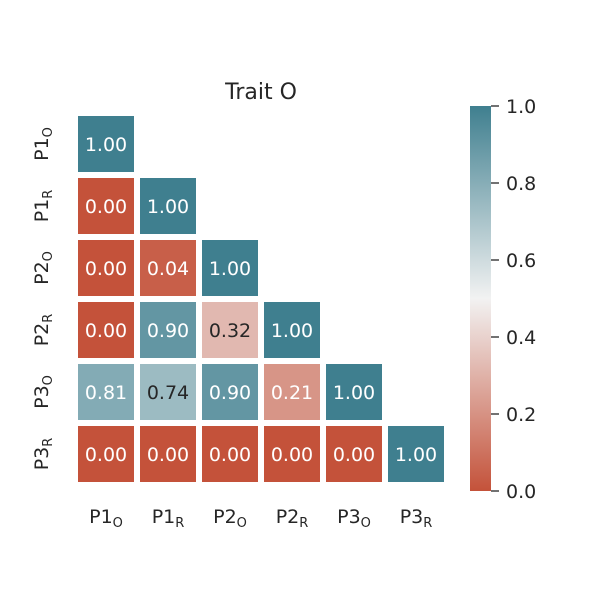  What do you see at coordinates (513, 299) in the screenshot?
I see `colorbar-ticks: 0.0 0.2 0.4 0.6 0.8 1.0` at bounding box center [513, 299].